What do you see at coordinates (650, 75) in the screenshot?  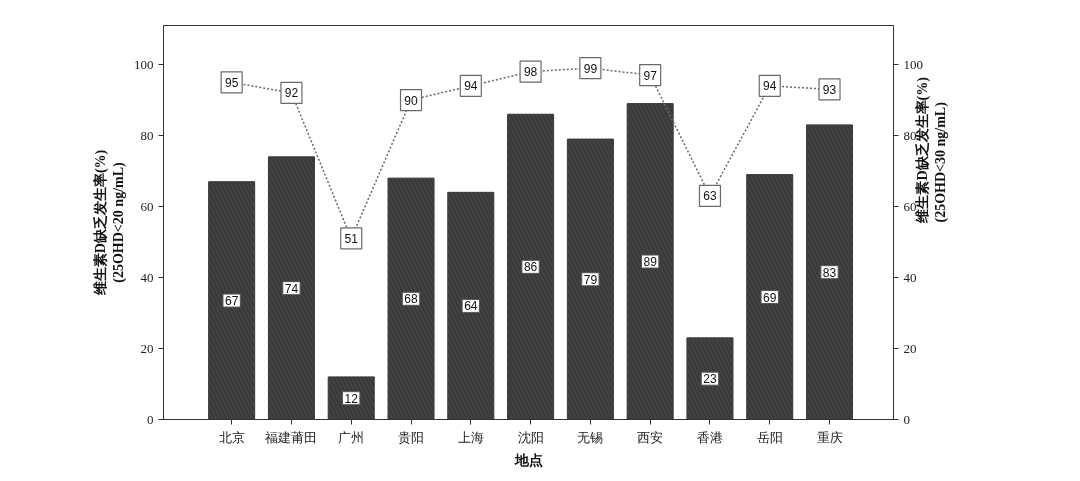 I see `data-label: 97` at bounding box center [650, 75].